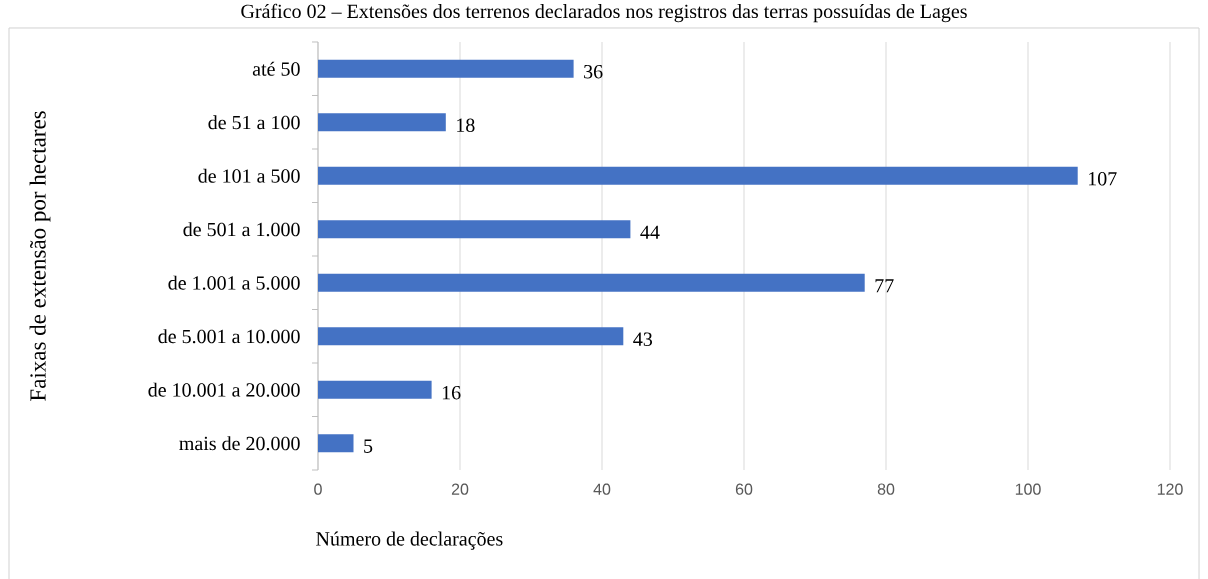 The height and width of the screenshot is (579, 1208). I want to click on y-tick-label: de 1.001 a 5.000, so click(234, 282).